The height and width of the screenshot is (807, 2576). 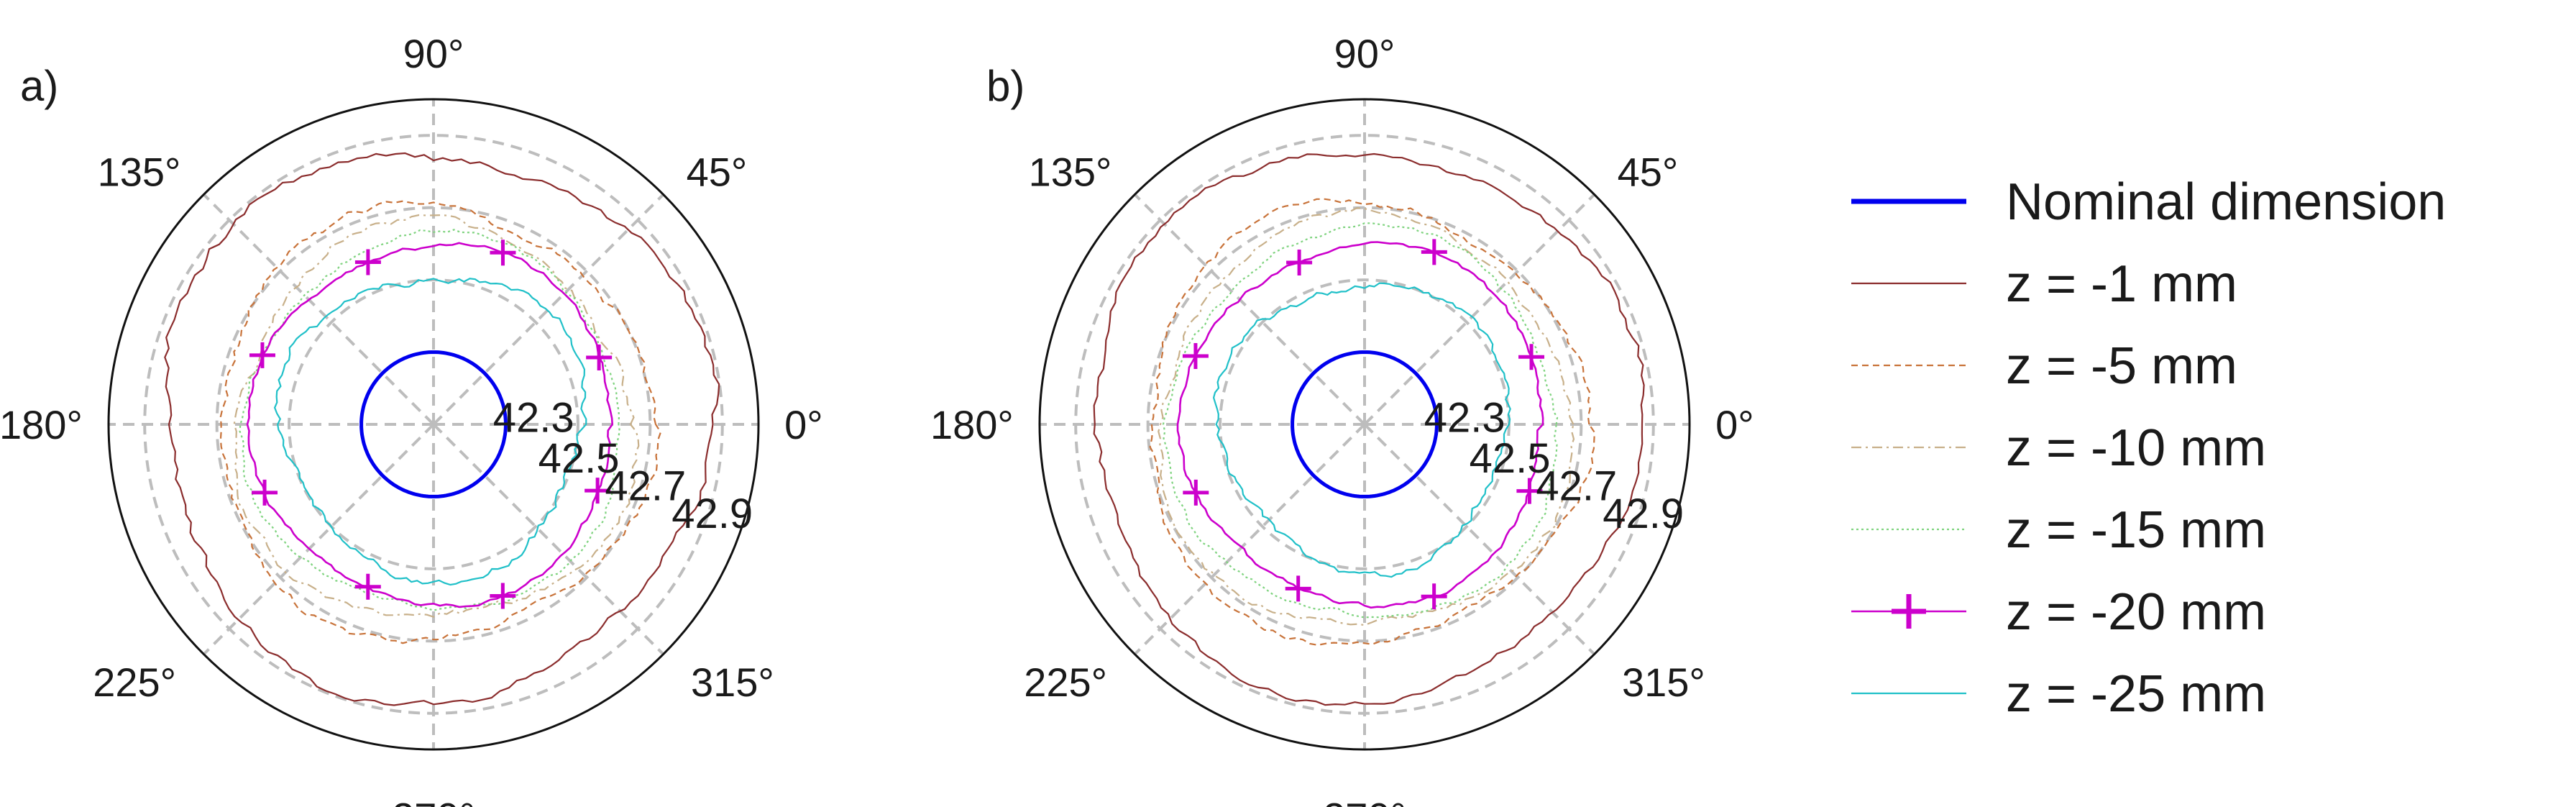 I want to click on panel-label-a: a), so click(x=39, y=86).